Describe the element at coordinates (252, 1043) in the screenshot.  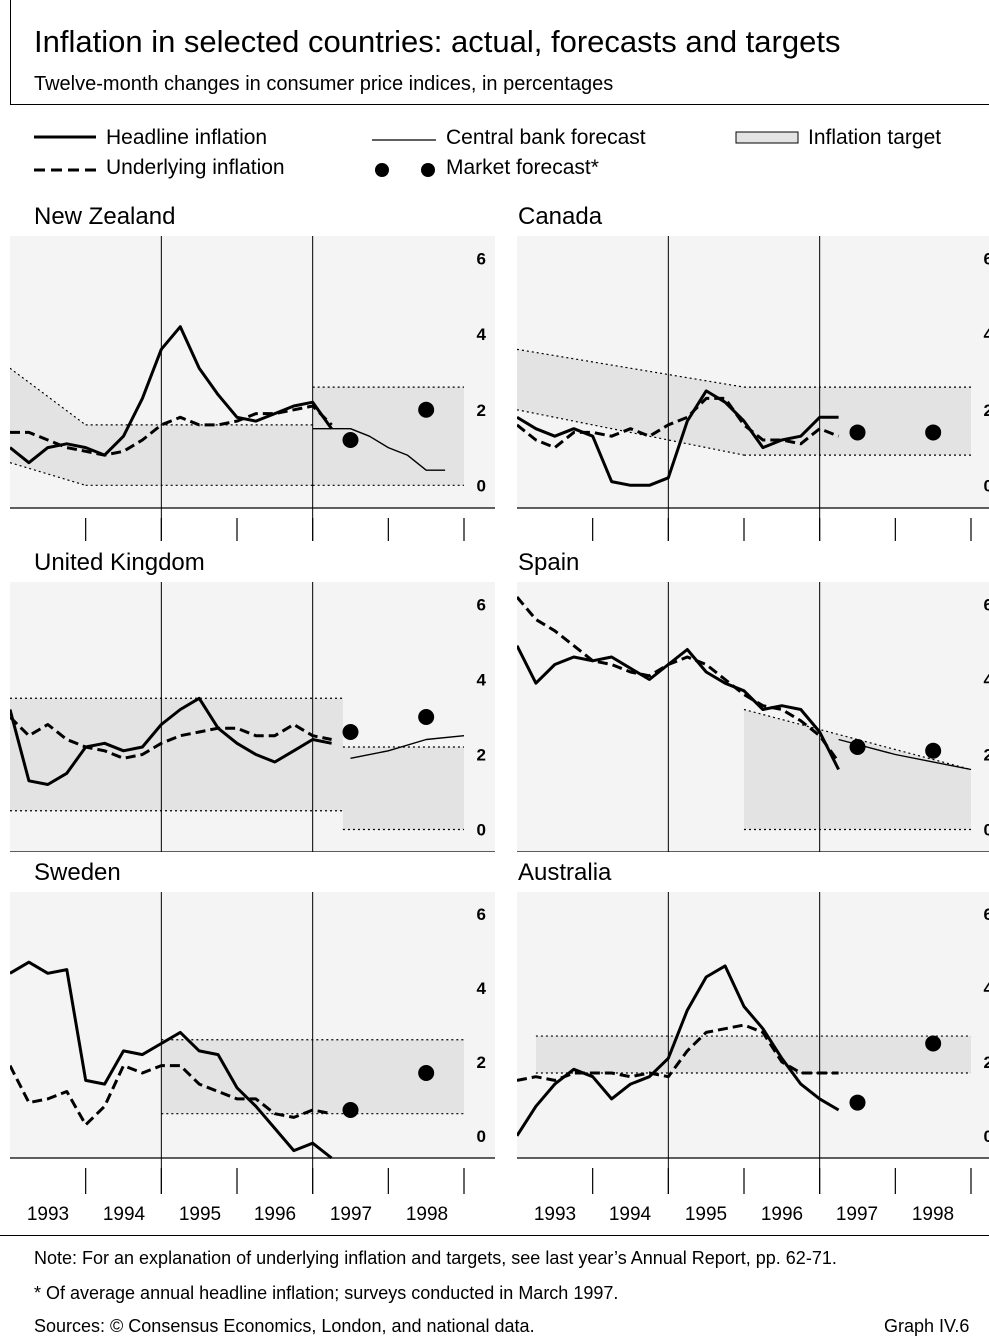
I see `chart-sweden: 0 2 4 6` at that location.